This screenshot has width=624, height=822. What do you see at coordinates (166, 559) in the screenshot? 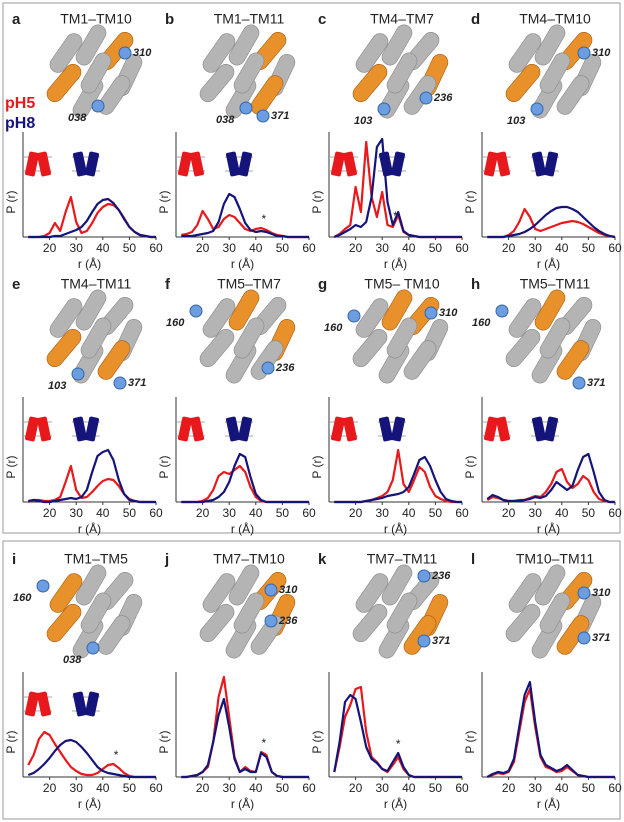
I see `panel-letter: j` at bounding box center [166, 559].